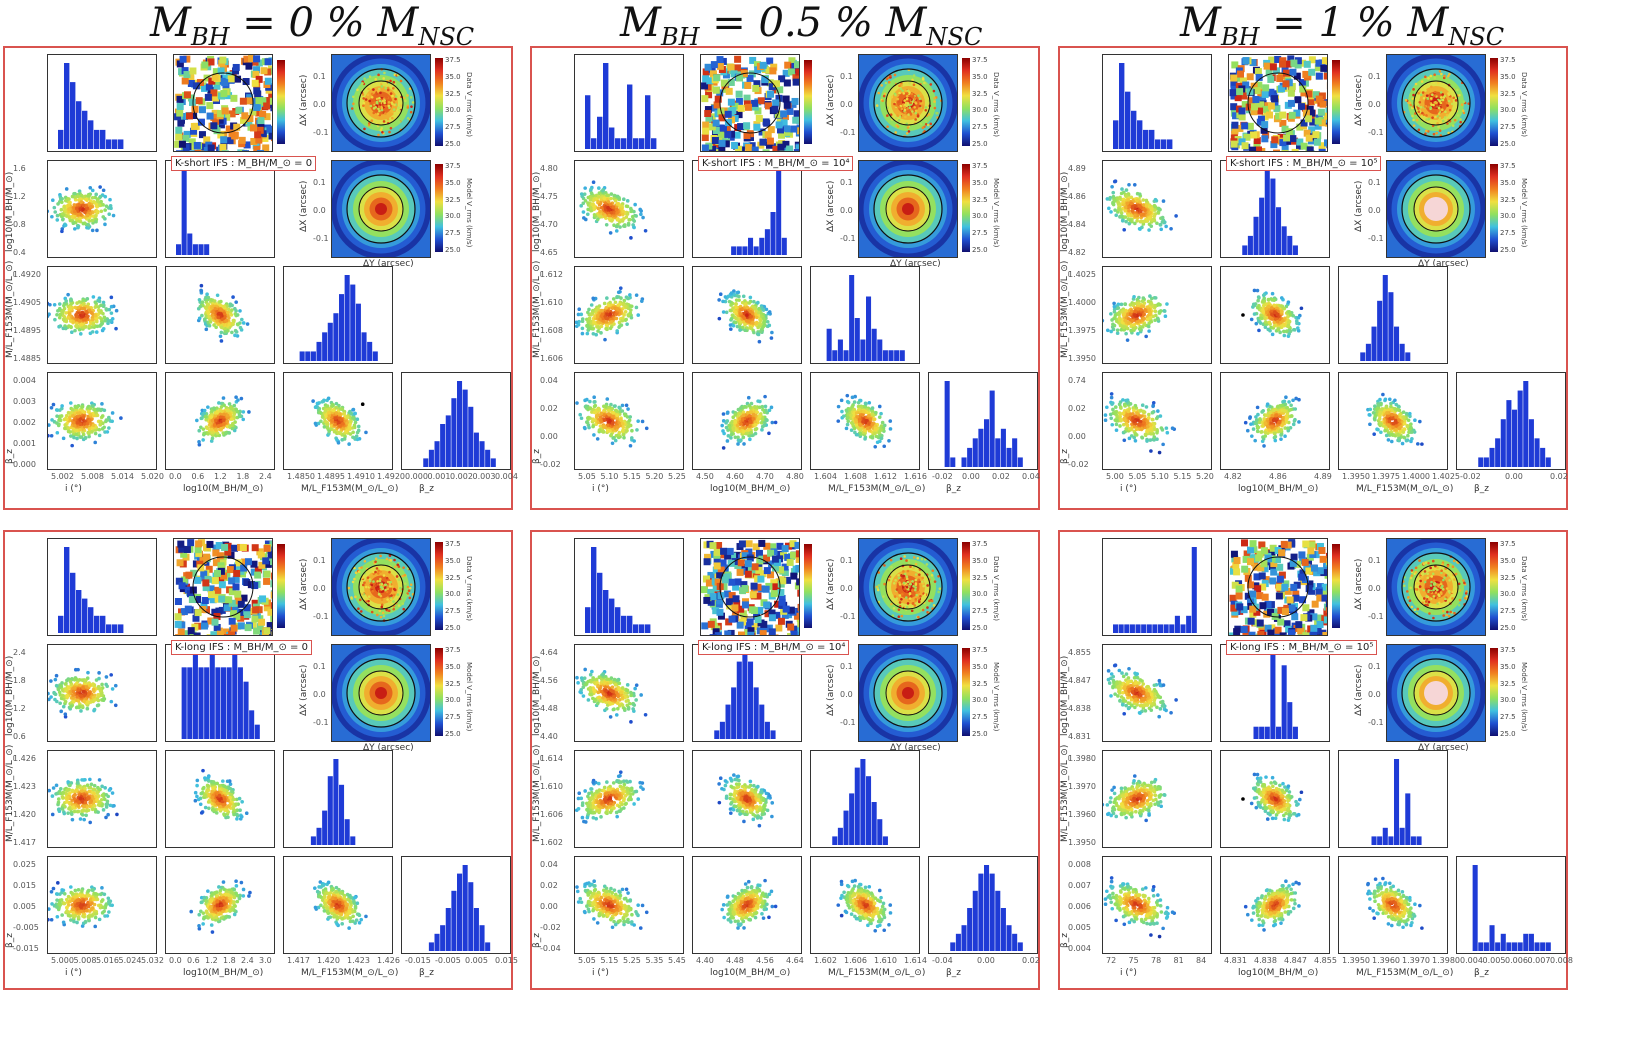  I want to click on colorbar, so click(966, 208).